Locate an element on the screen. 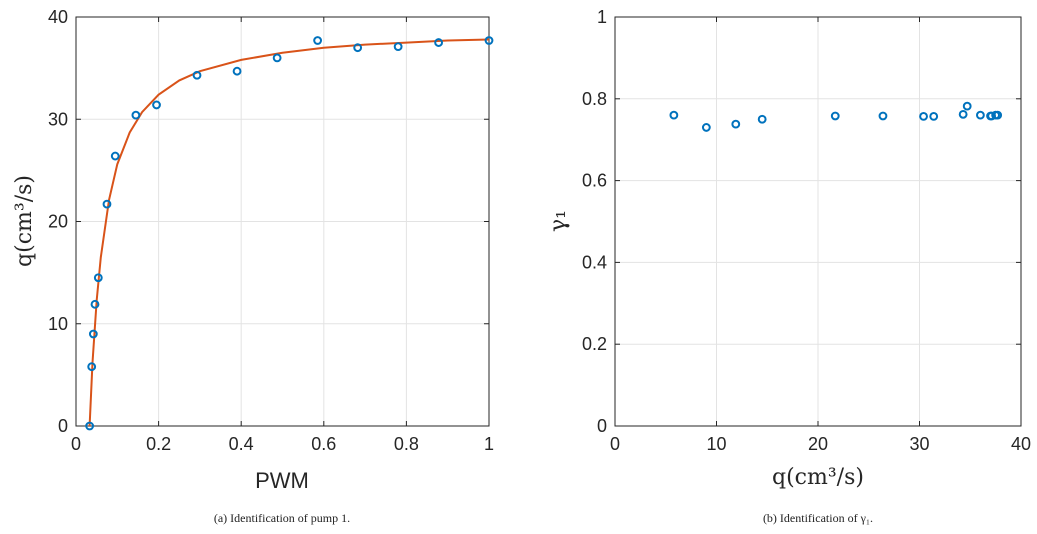 The image size is (1037, 534). x-tick-label: 0.6 is located at coordinates (323, 444).